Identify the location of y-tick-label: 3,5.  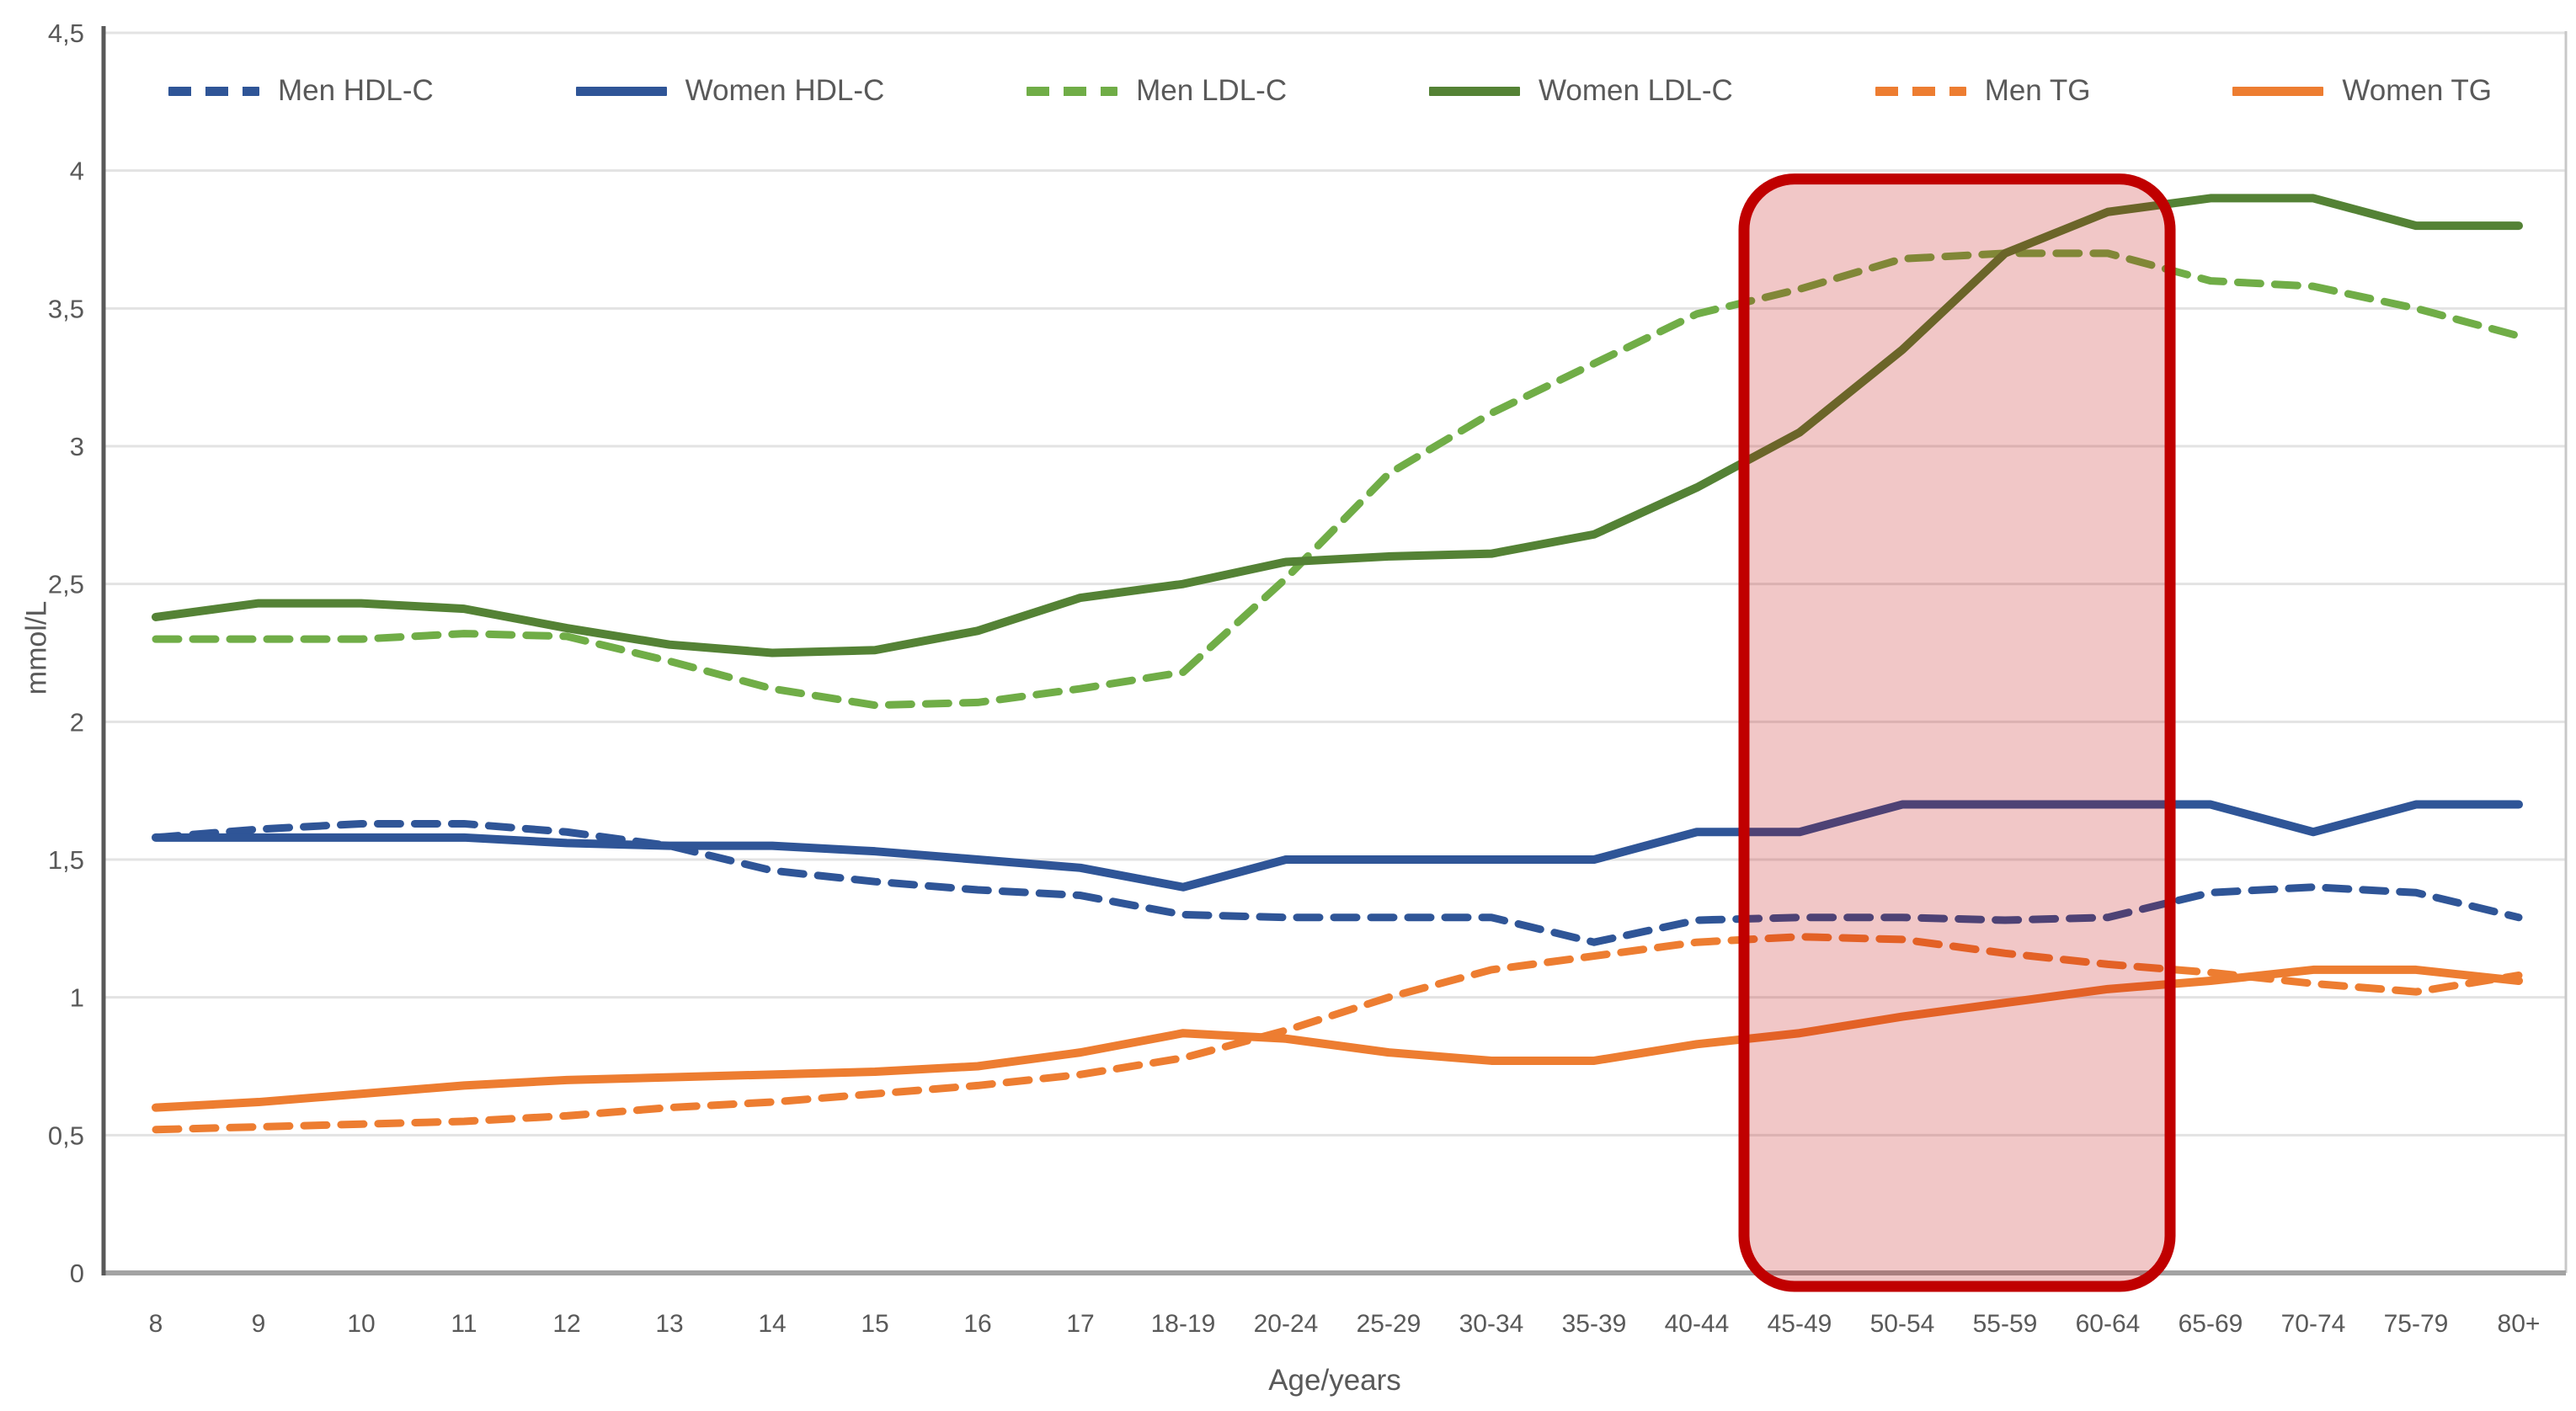
(66, 308).